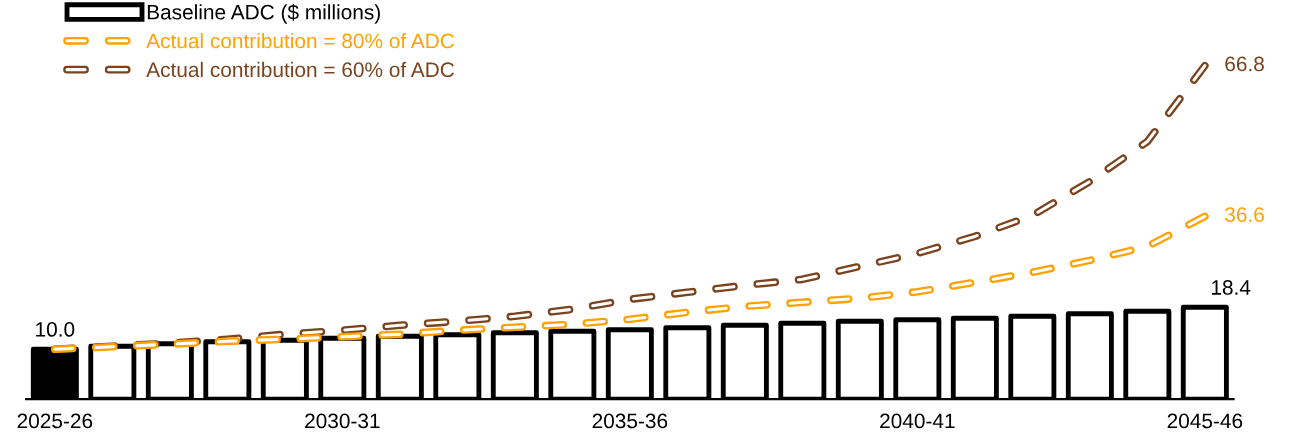  What do you see at coordinates (55, 421) in the screenshot?
I see `x-tick-label: 2025-26` at bounding box center [55, 421].